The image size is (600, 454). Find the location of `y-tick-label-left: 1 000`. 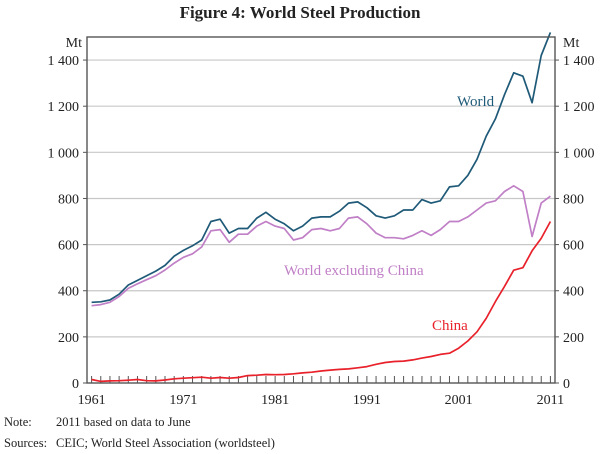

y-tick-label-left: 1 000 is located at coordinates (64, 153).